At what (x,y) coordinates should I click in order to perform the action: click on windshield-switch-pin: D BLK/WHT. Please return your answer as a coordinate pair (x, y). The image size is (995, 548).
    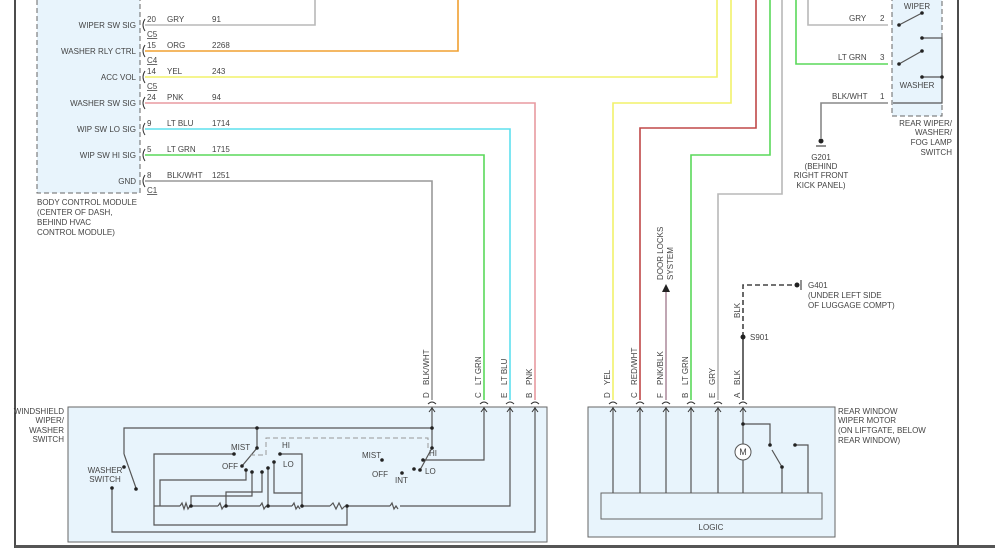
    Looking at the image, I should click on (429, 381).